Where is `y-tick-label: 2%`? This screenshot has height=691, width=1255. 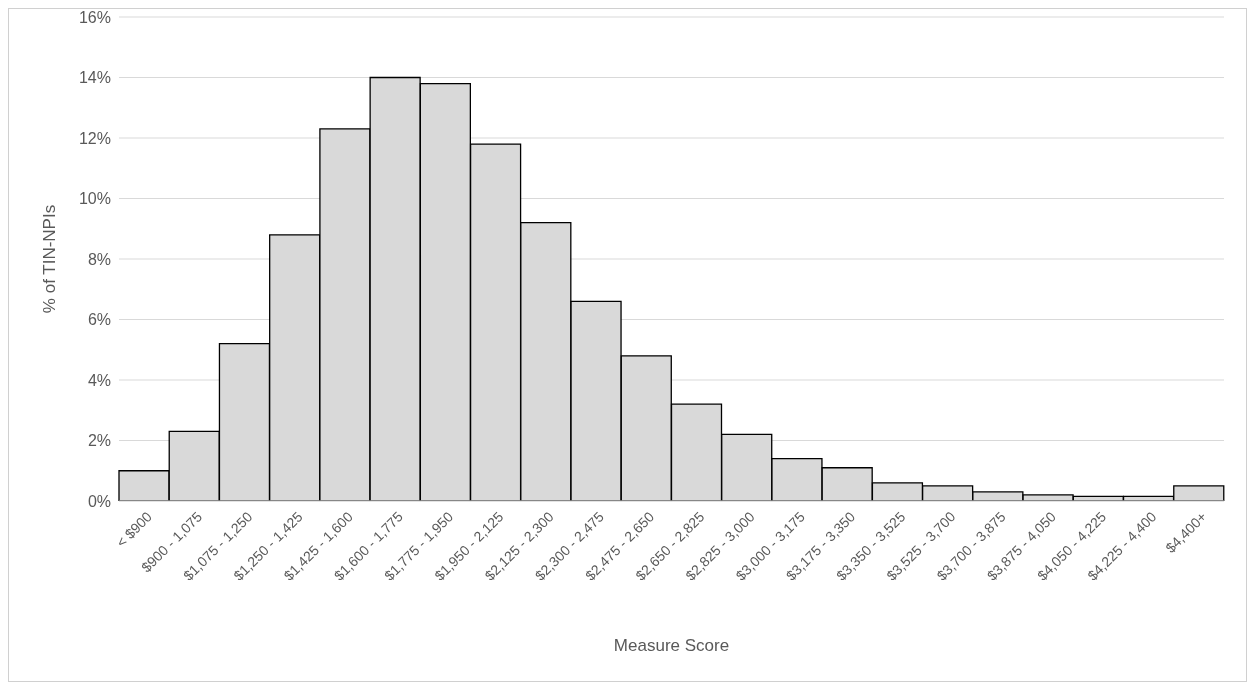 y-tick-label: 2% is located at coordinates (99, 441).